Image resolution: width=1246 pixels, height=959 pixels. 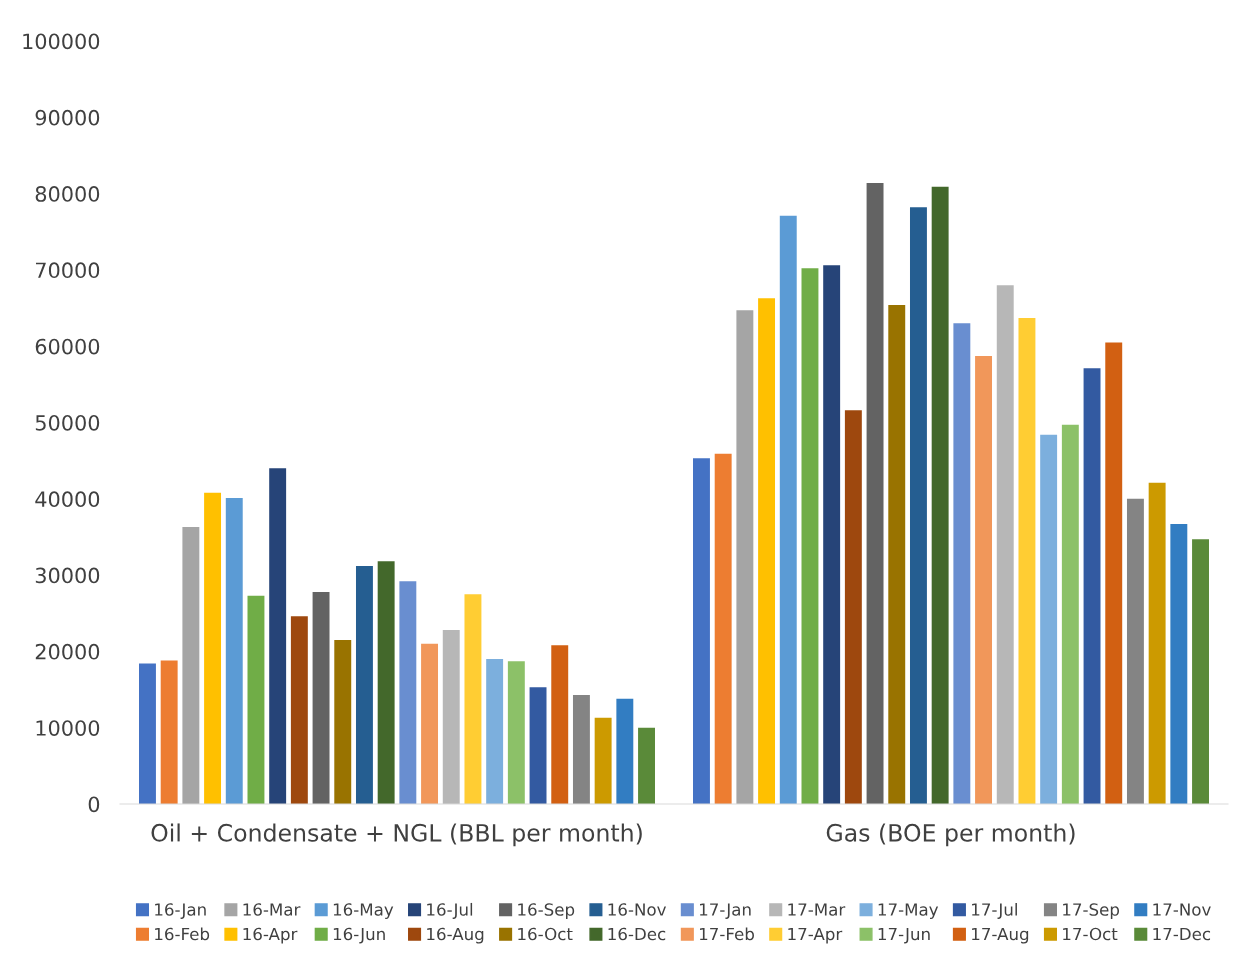 What do you see at coordinates (455, 935) in the screenshot?
I see `legend-label: 16-Aug` at bounding box center [455, 935].